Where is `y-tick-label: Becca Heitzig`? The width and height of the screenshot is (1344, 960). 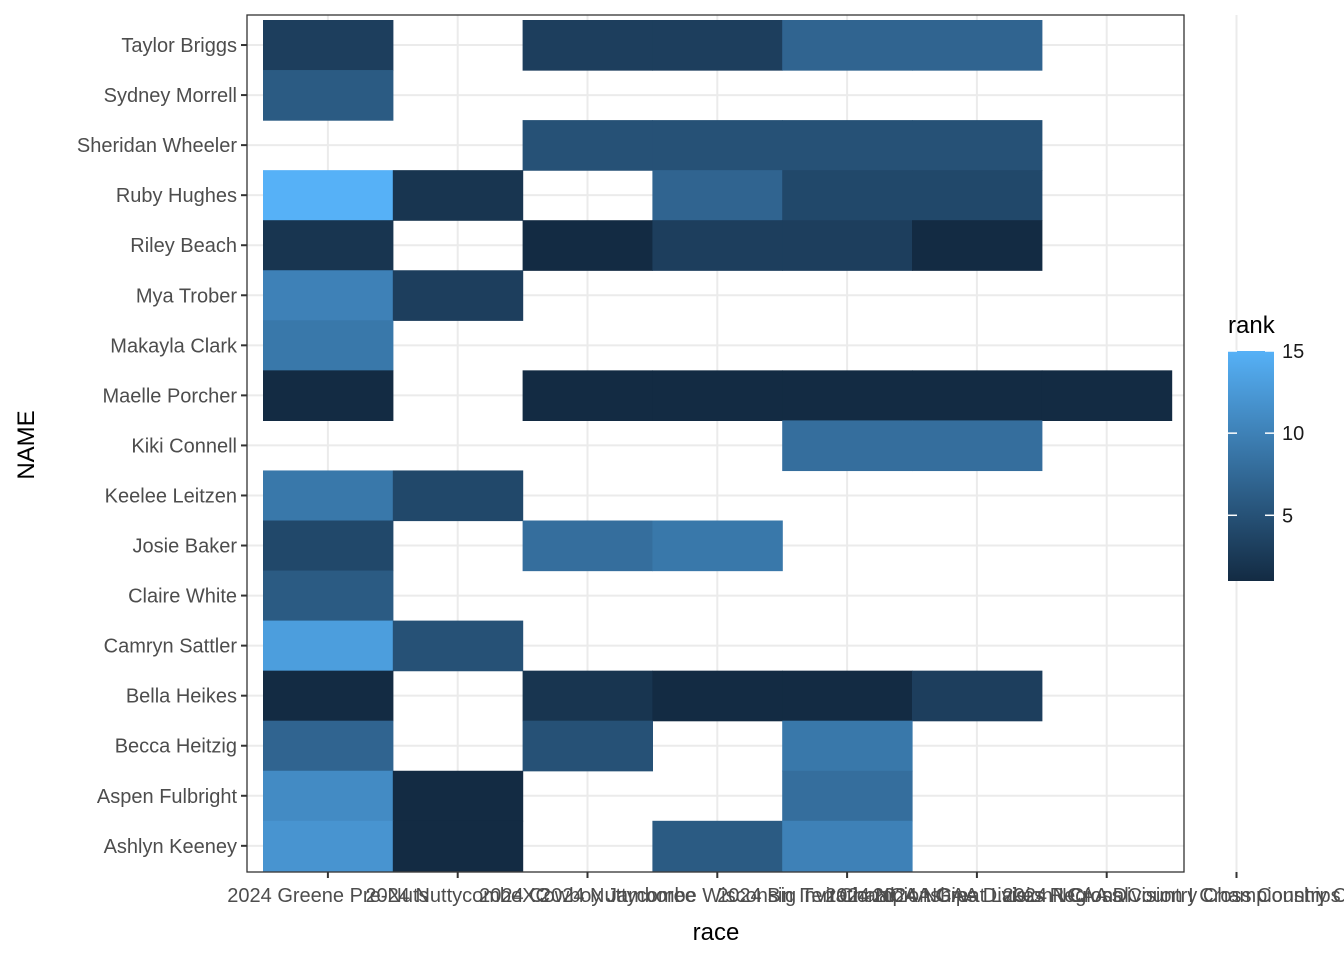 y-tick-label: Becca Heitzig is located at coordinates (176, 747).